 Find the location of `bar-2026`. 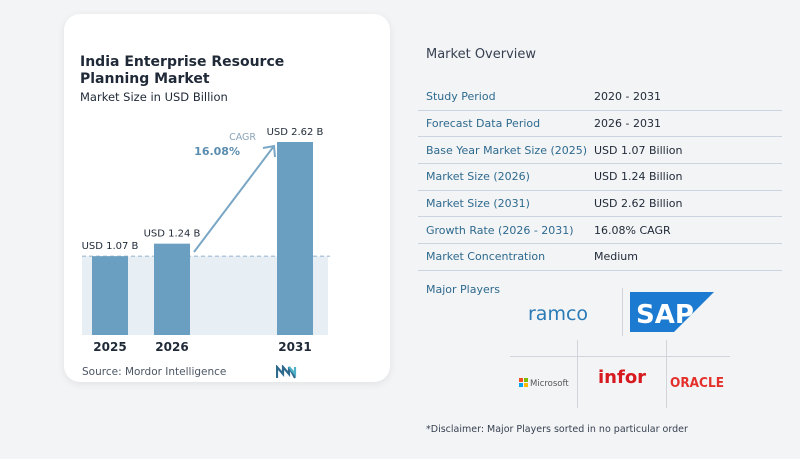

bar-2026 is located at coordinates (172, 289).